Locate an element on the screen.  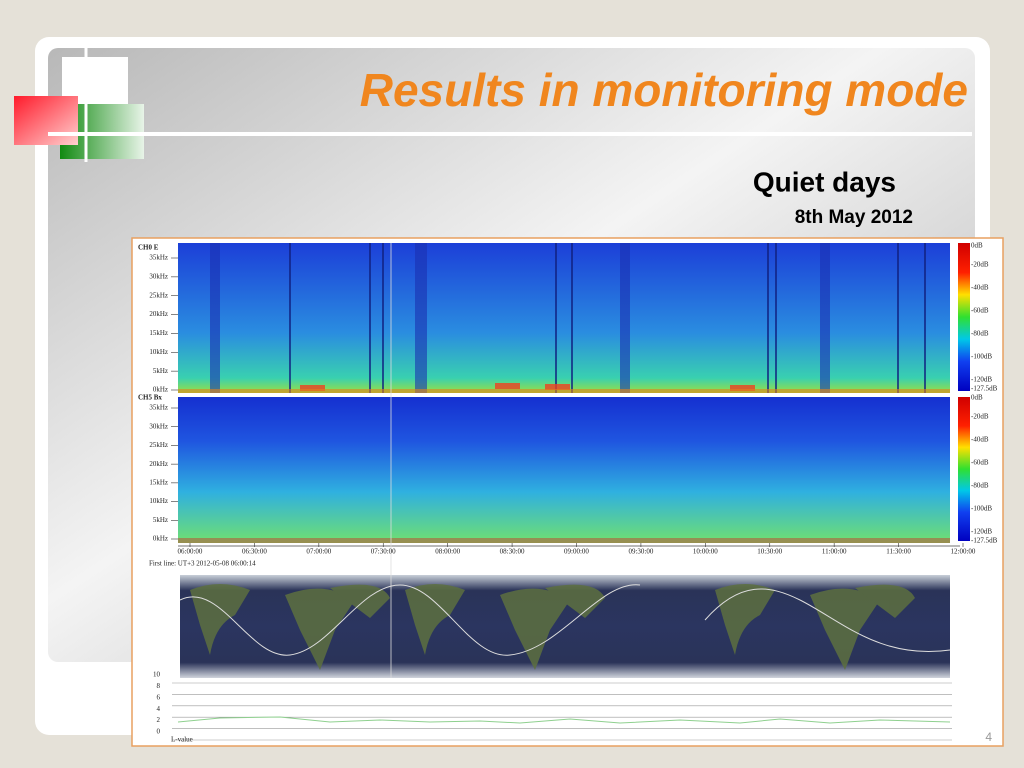
lvalue-line is located at coordinates (564, 720).